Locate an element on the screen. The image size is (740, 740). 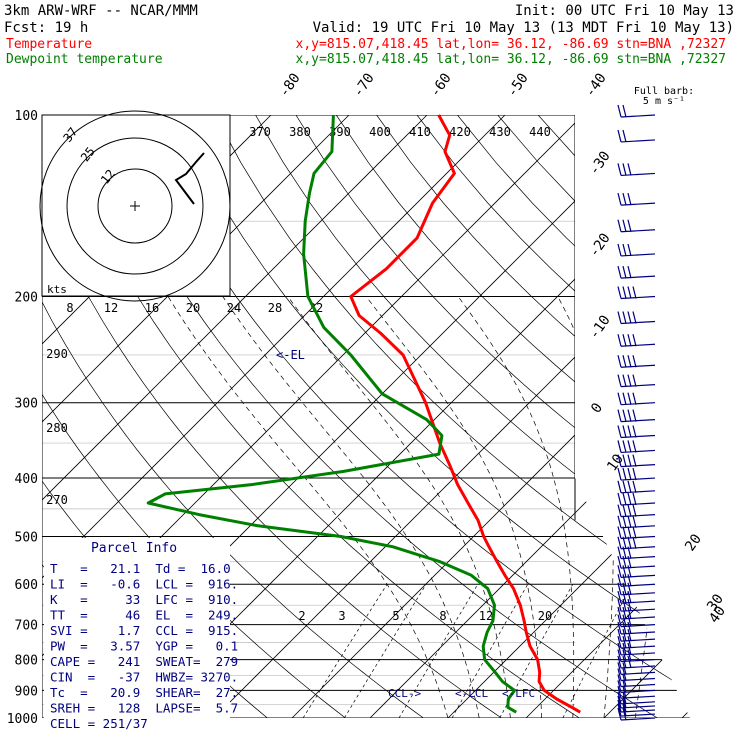
isotherm-label: -70 is located at coordinates (364, 85).